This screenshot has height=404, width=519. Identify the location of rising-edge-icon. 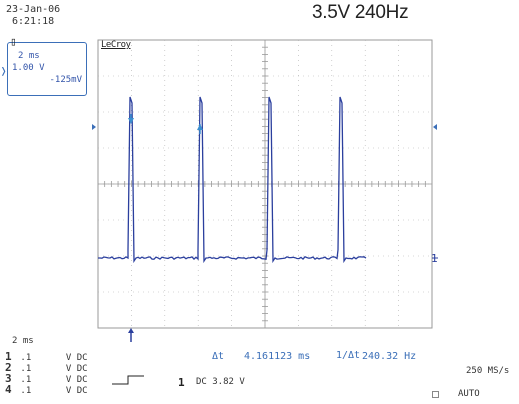
(128, 380).